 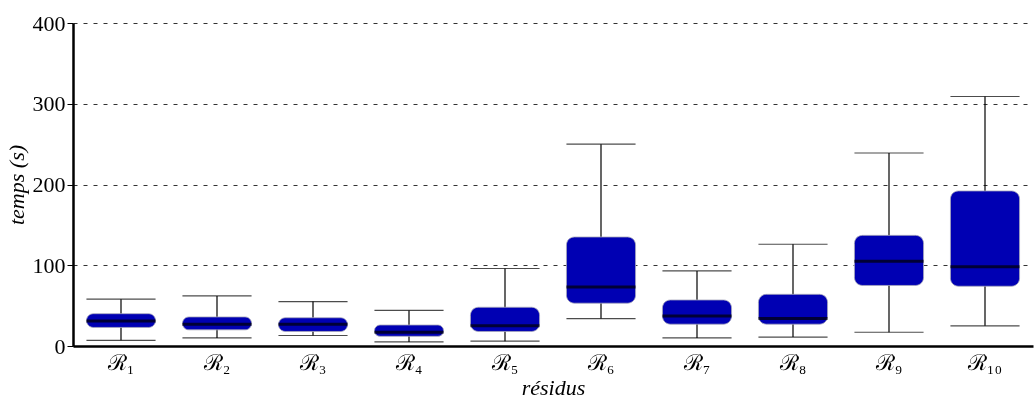 What do you see at coordinates (49, 23) in the screenshot?
I see `y-tick-label: 400` at bounding box center [49, 23].